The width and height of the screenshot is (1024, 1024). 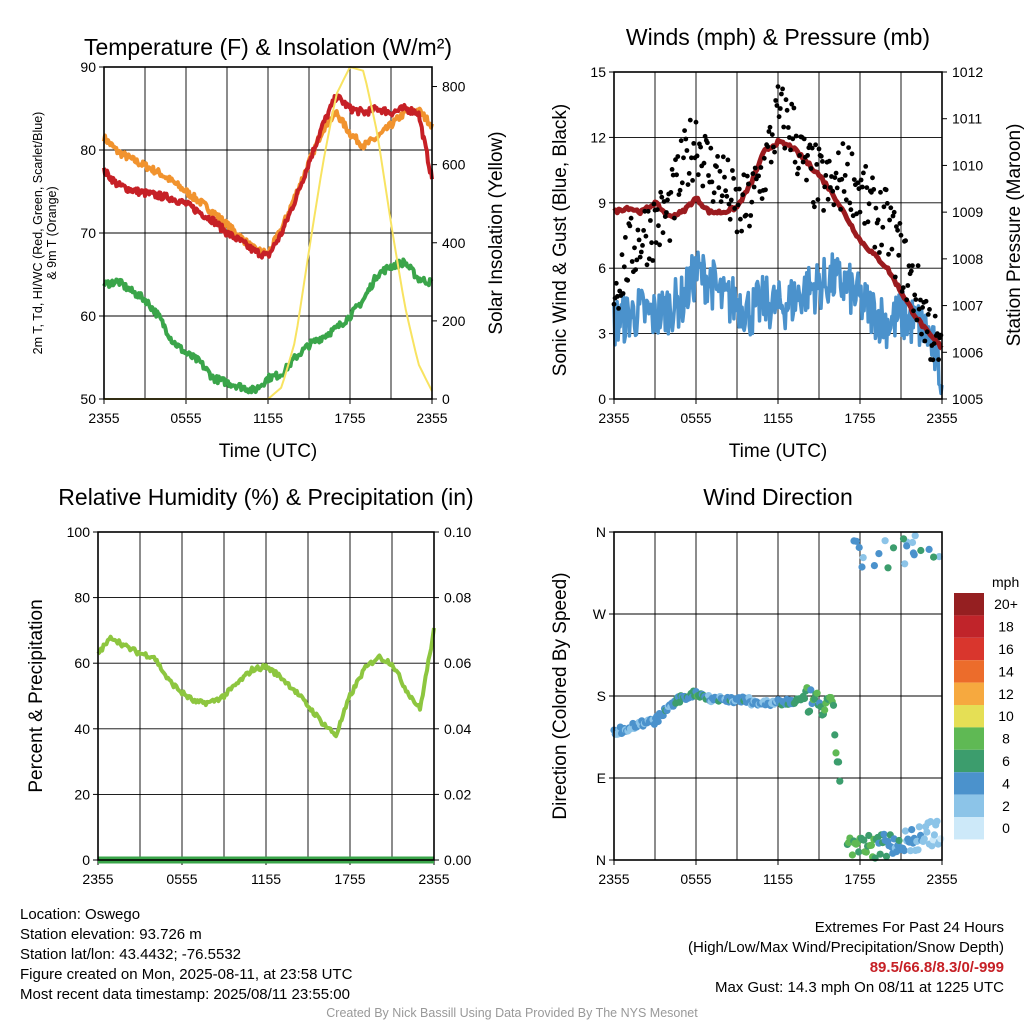 I want to click on rh-xtick-label: 1155, so click(x=266, y=879).